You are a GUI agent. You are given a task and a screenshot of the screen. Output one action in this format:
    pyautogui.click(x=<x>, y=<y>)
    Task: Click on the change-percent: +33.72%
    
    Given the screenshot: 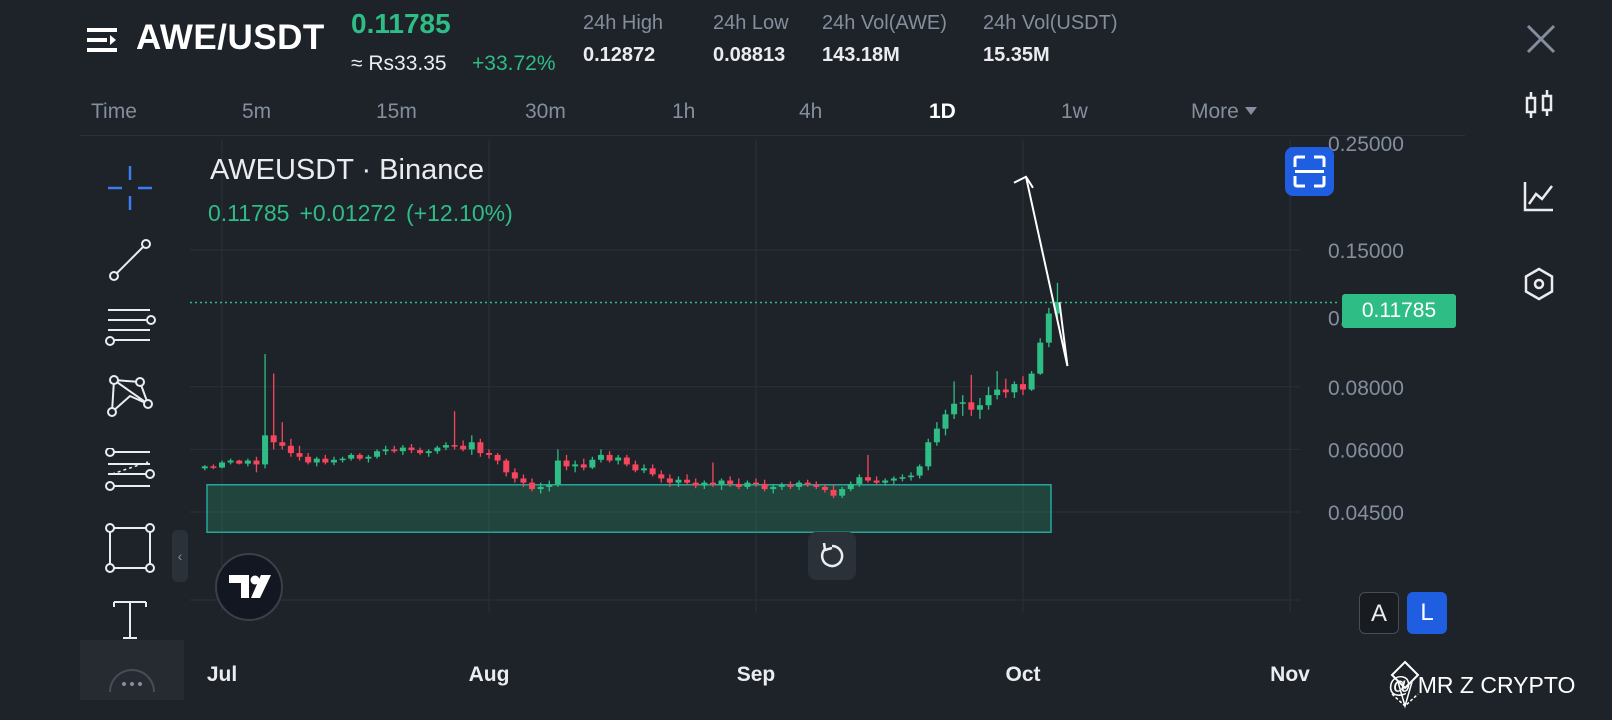 What is the action you would take?
    pyautogui.click(x=514, y=63)
    